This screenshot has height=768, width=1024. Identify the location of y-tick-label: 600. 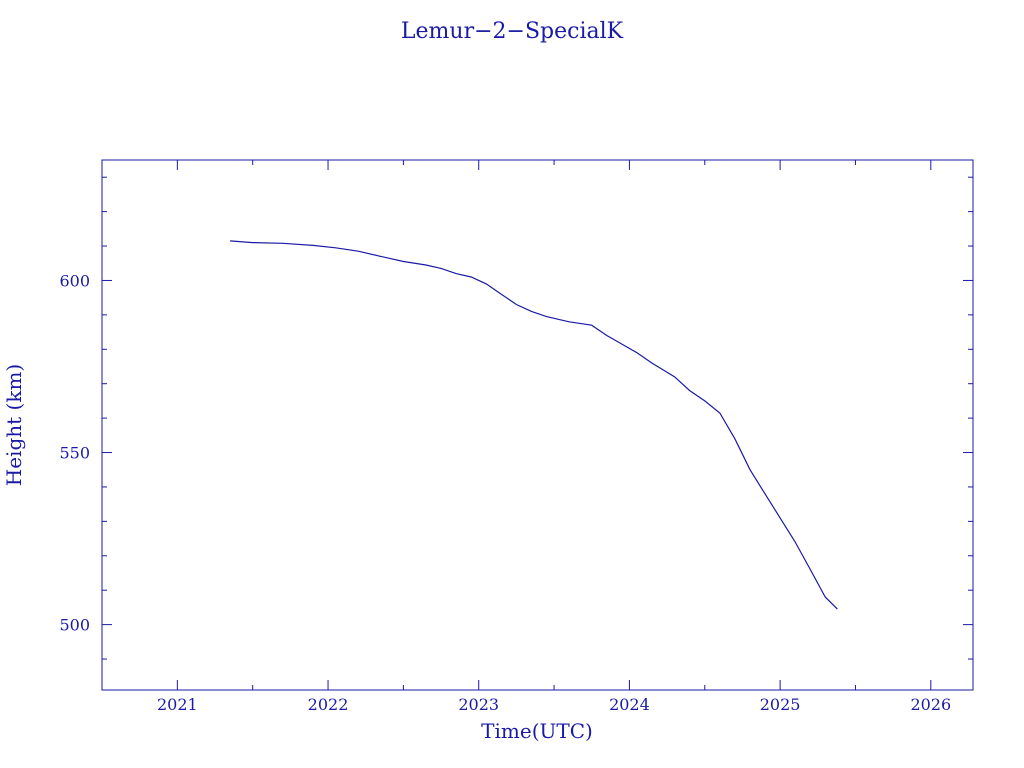
(74, 280).